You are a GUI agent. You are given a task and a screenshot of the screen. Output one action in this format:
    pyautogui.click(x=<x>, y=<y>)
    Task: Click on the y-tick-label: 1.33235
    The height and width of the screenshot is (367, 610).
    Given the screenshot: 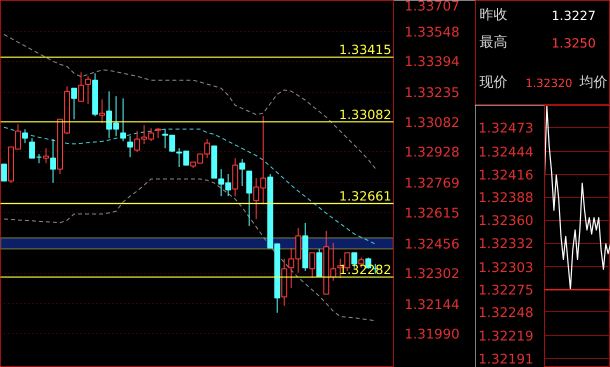 What is the action you would take?
    pyautogui.click(x=432, y=94)
    